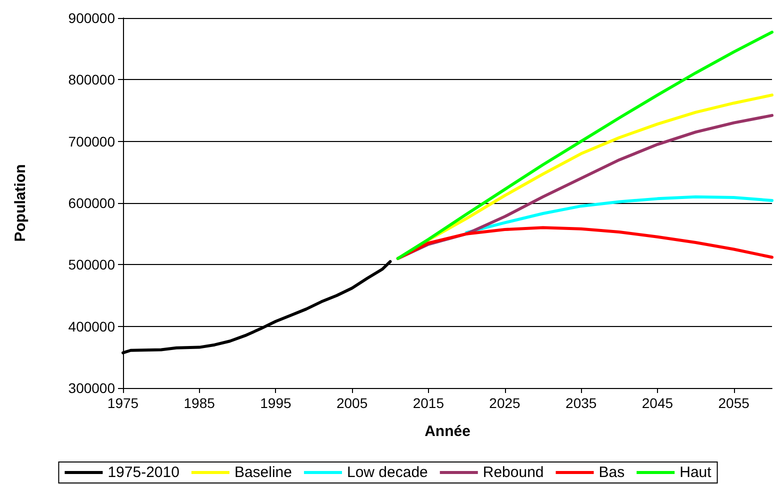 The image size is (776, 485). What do you see at coordinates (387, 472) in the screenshot?
I see `legend-label: Low decade` at bounding box center [387, 472].